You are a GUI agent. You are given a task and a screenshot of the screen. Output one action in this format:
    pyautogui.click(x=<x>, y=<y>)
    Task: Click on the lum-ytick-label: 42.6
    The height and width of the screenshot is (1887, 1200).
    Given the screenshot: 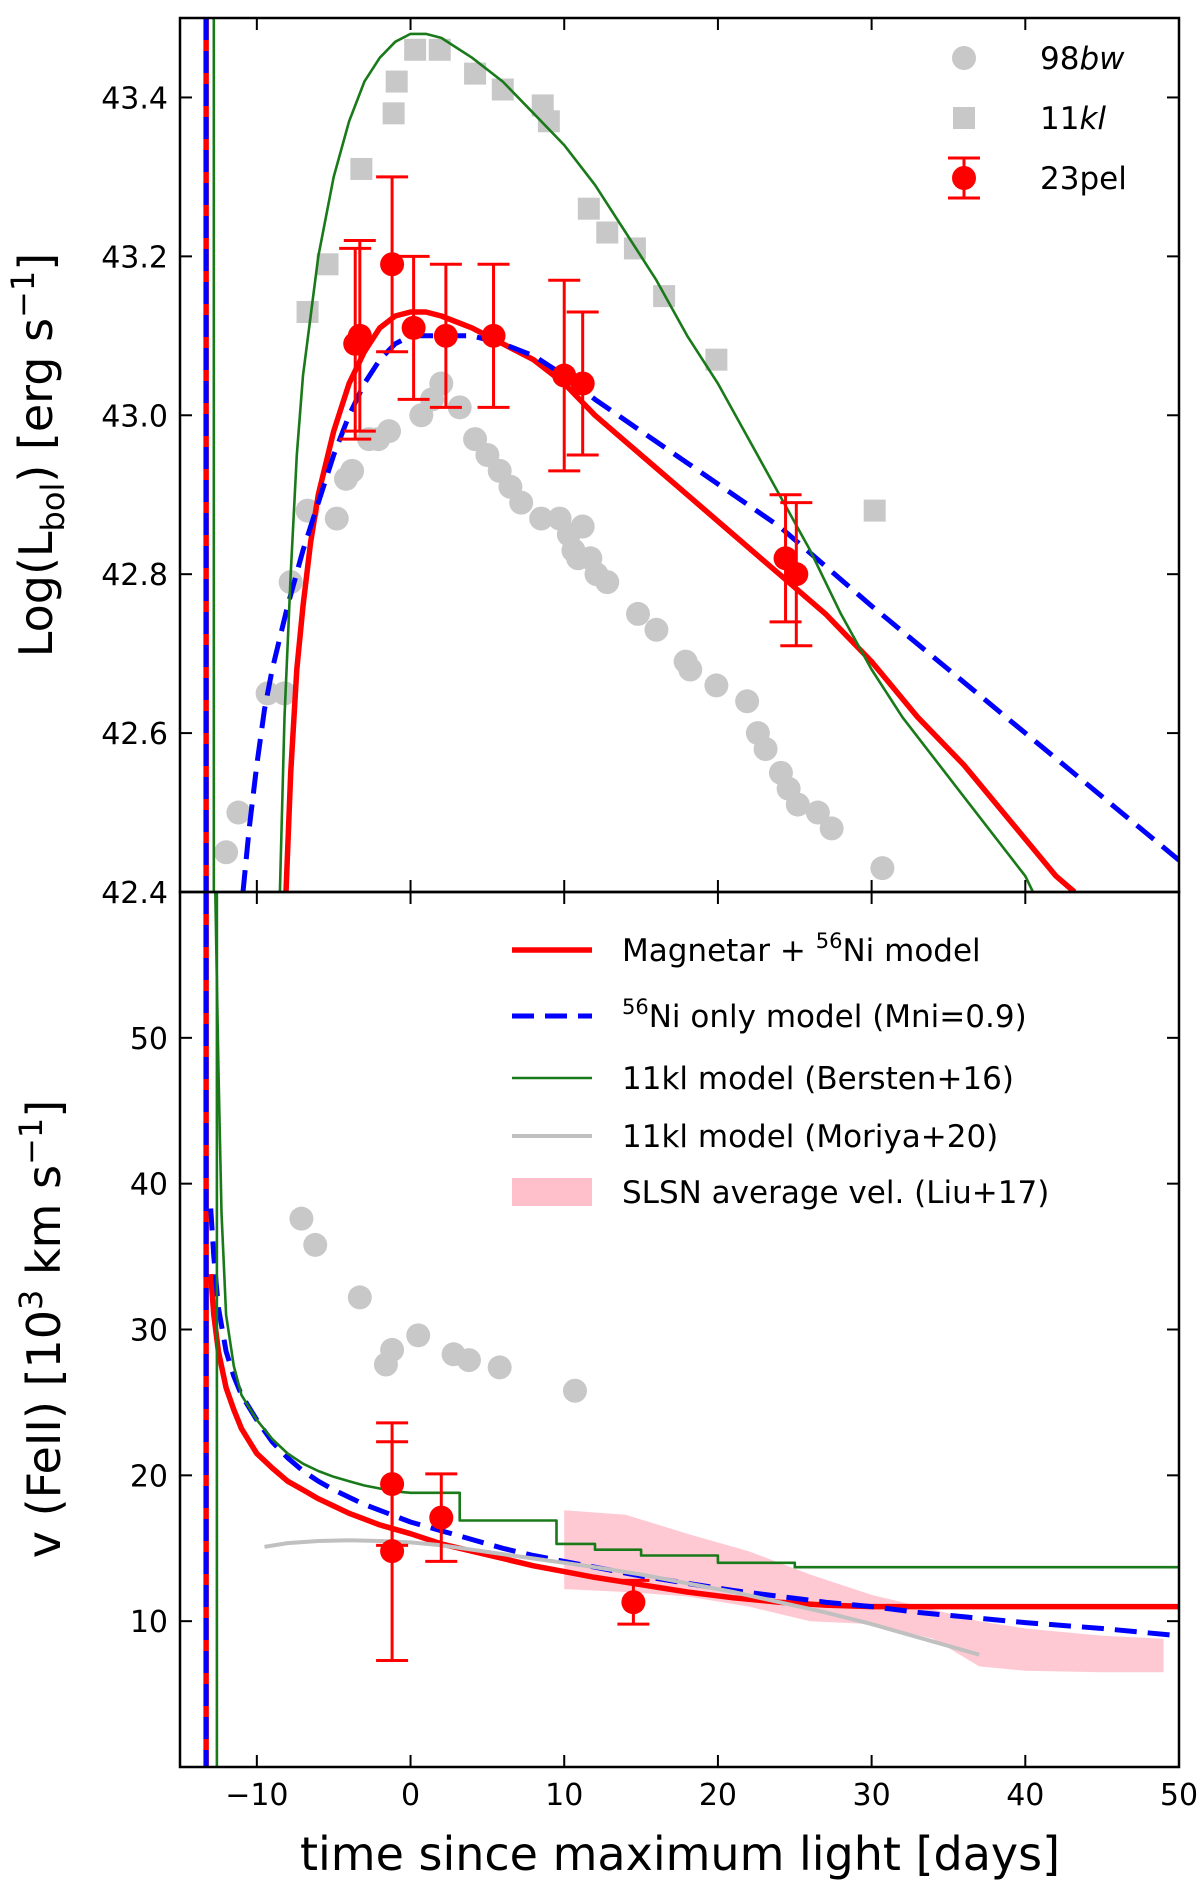 What is the action you would take?
    pyautogui.click(x=134, y=734)
    